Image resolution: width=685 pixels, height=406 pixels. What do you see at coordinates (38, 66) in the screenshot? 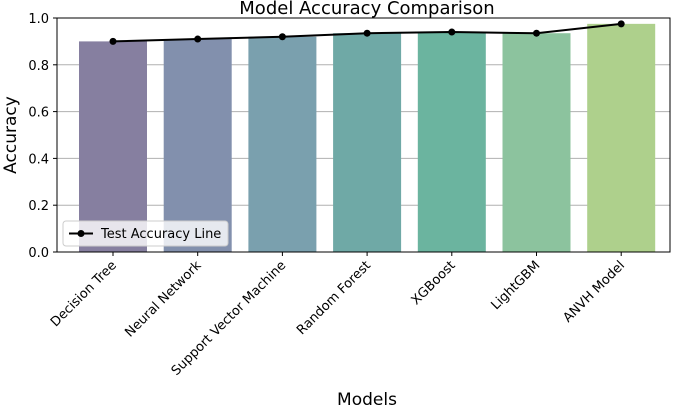
I see `y-tick-label: 0.8` at bounding box center [38, 66].